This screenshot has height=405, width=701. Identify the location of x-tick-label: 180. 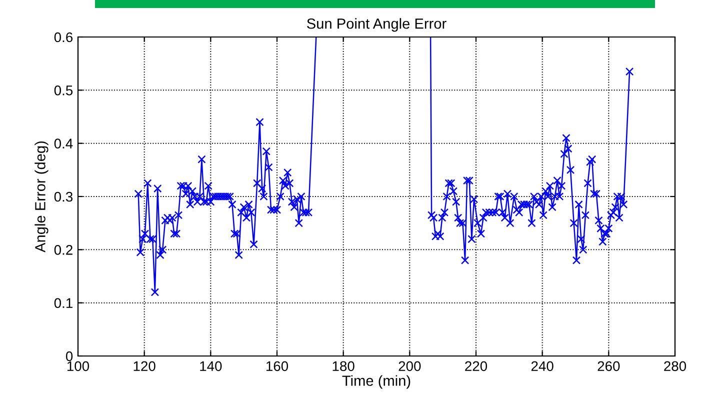
(343, 366).